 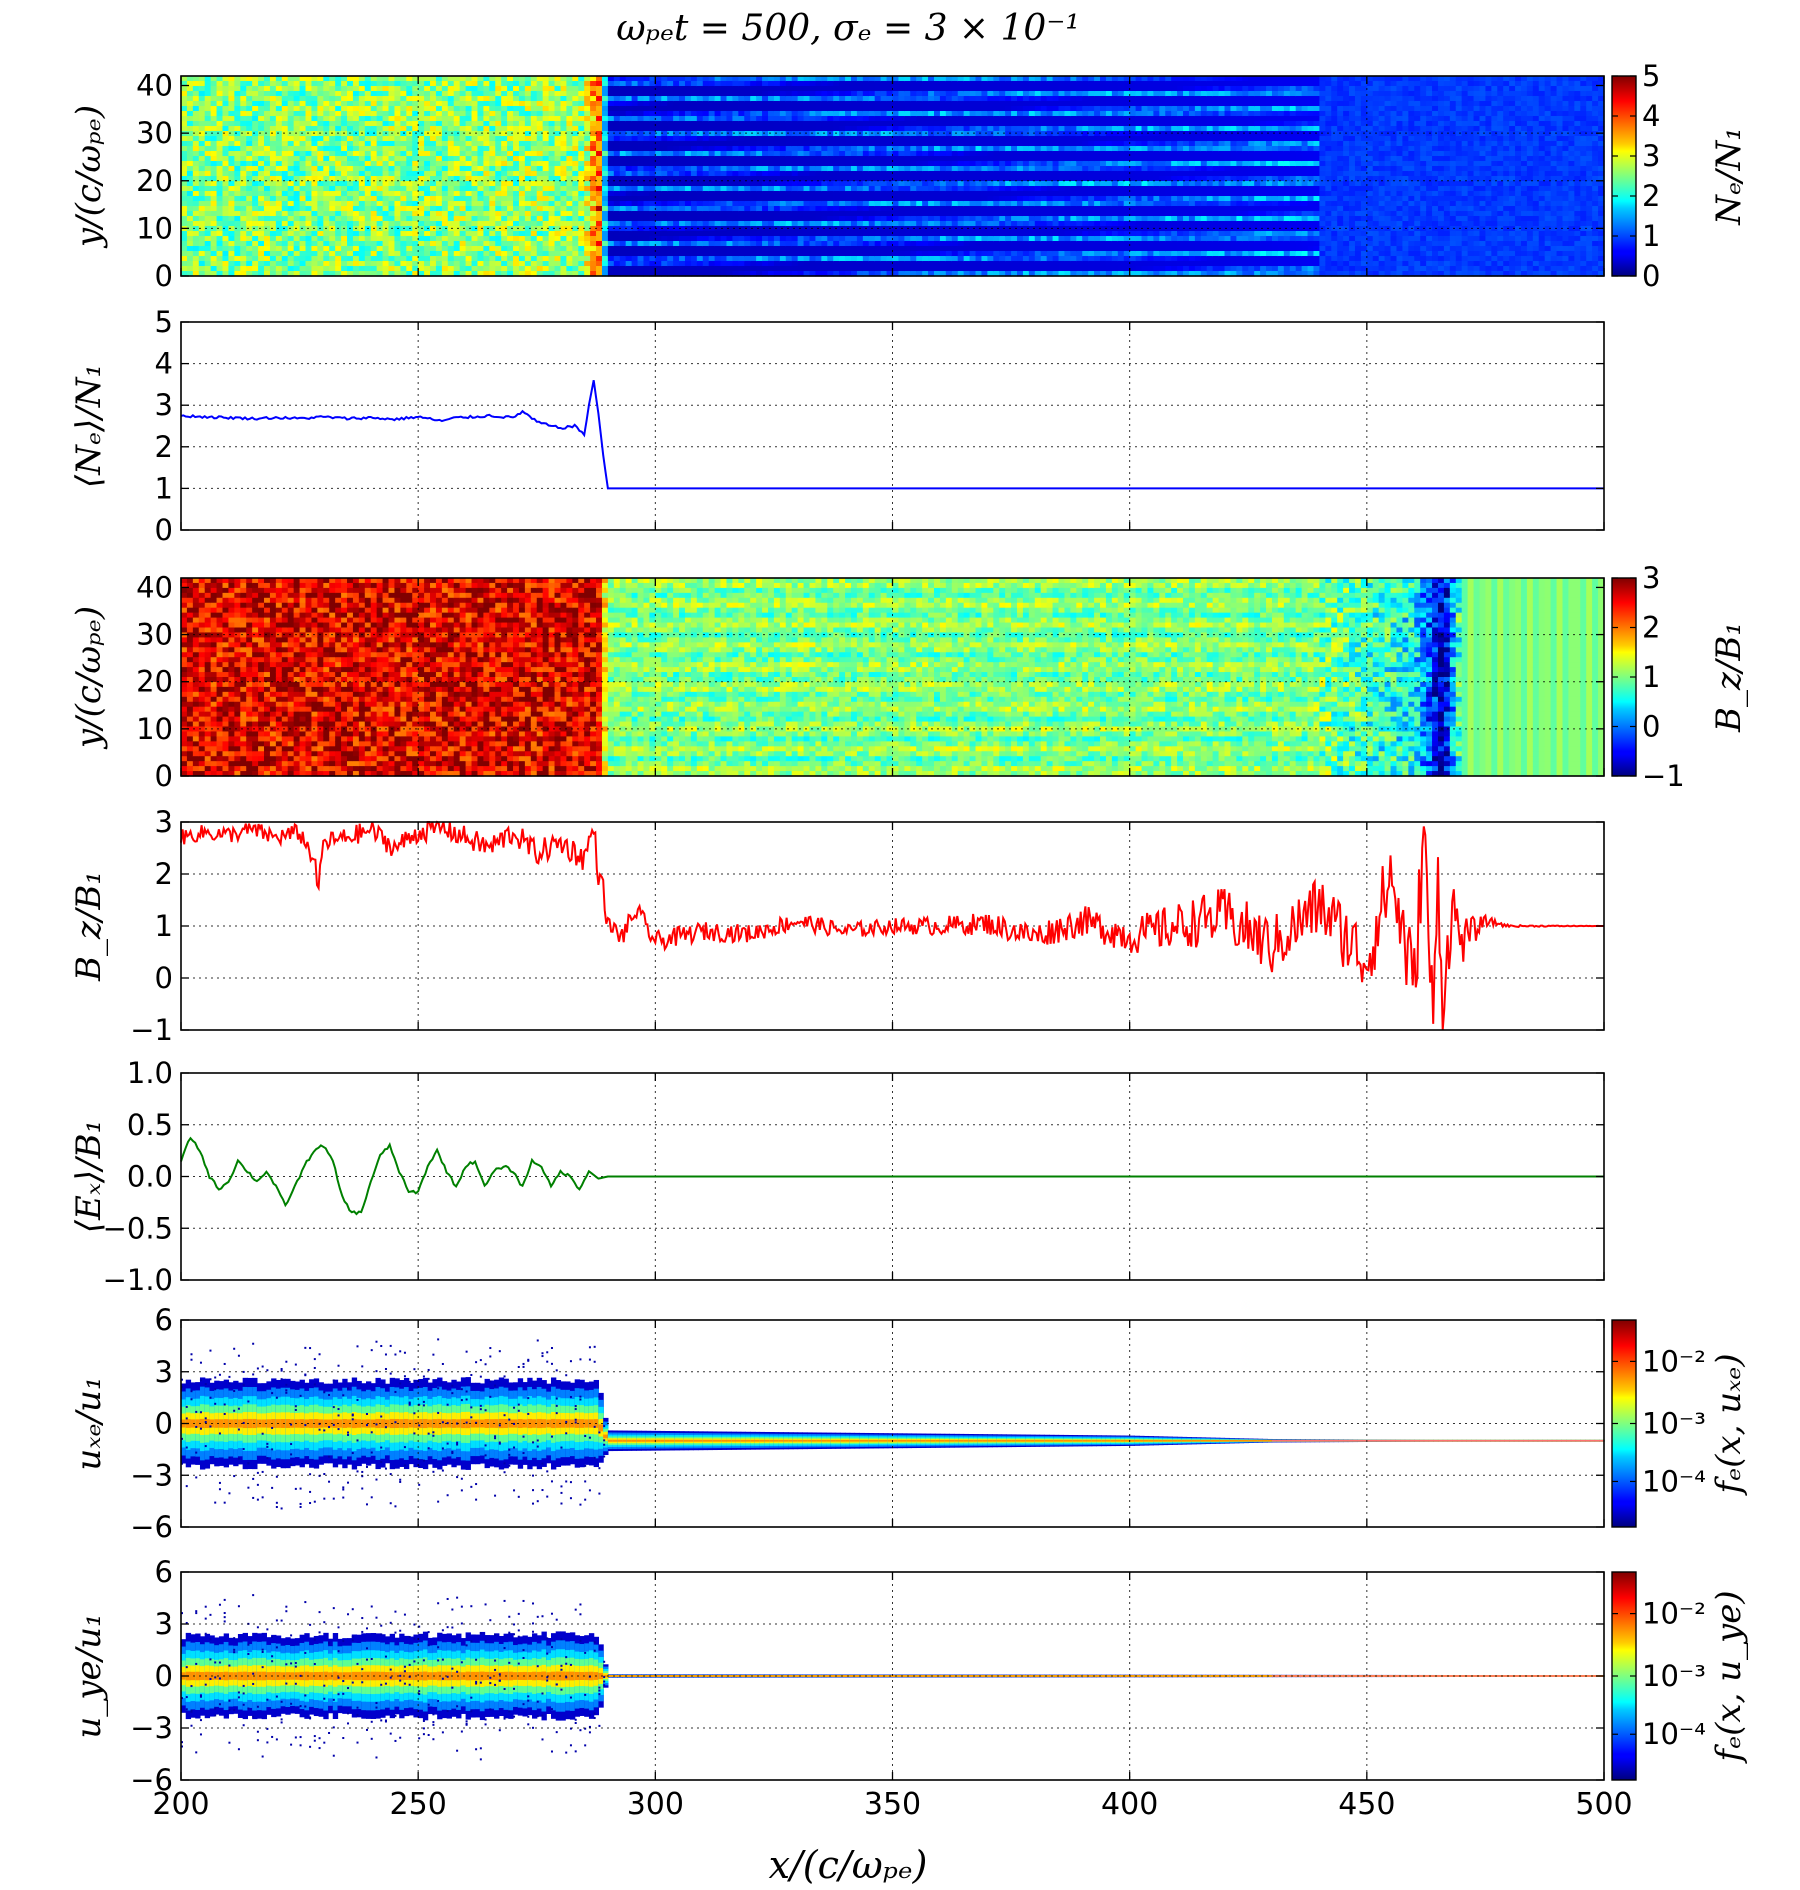 I want to click on bz_line-y-label: B_z/B₁, so click(x=89, y=926).